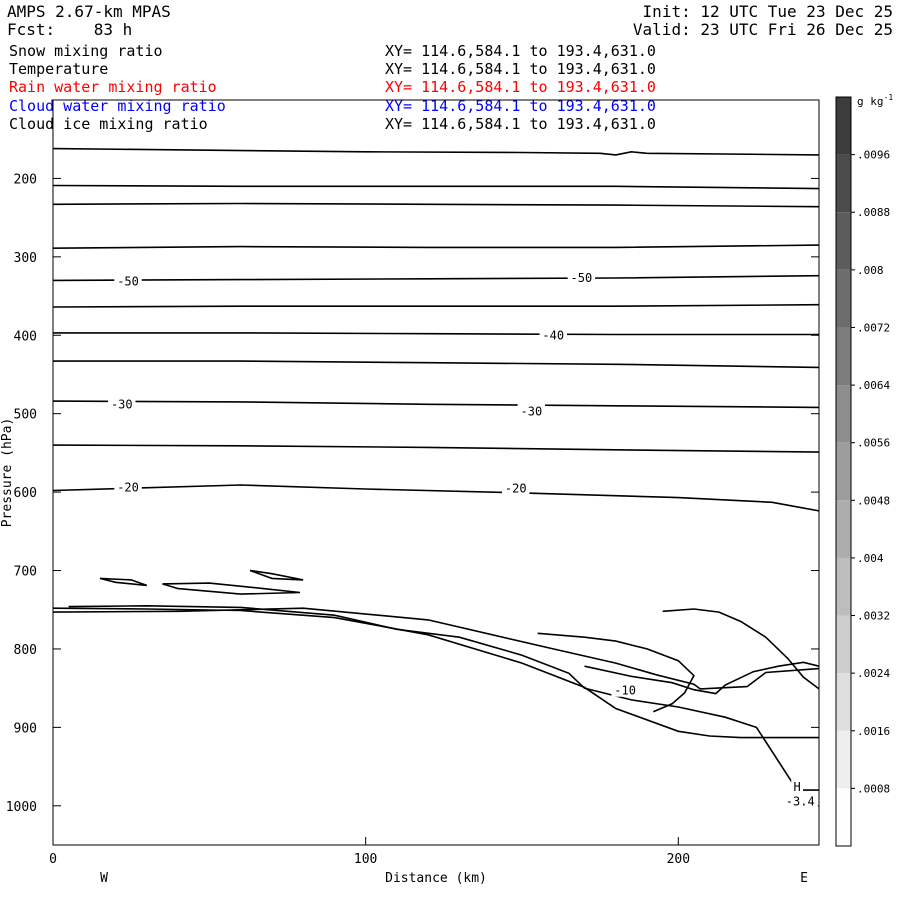 The width and height of the screenshot is (900, 900). I want to click on y-tick-label: 900, so click(25, 728).